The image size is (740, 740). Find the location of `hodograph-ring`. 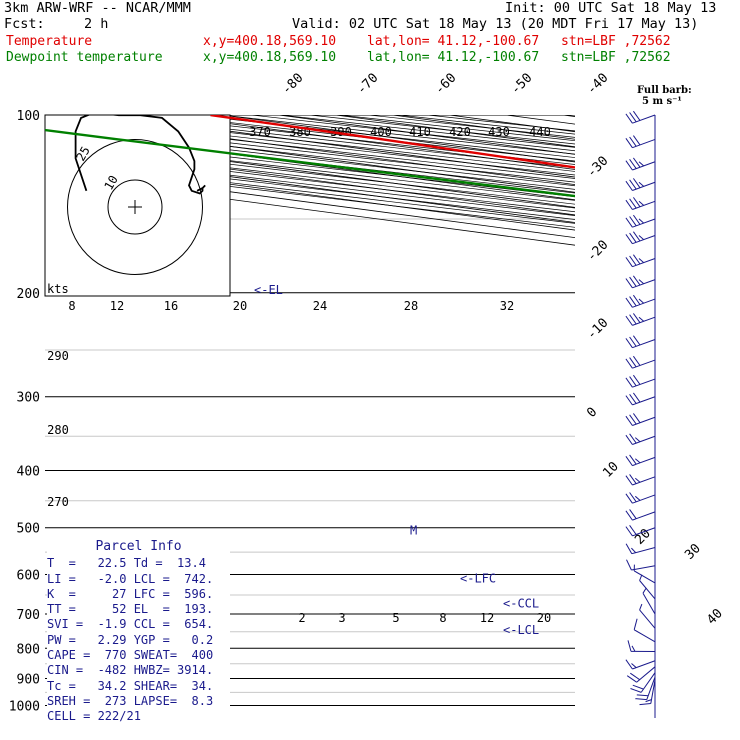

hodograph-ring is located at coordinates (135, 207).